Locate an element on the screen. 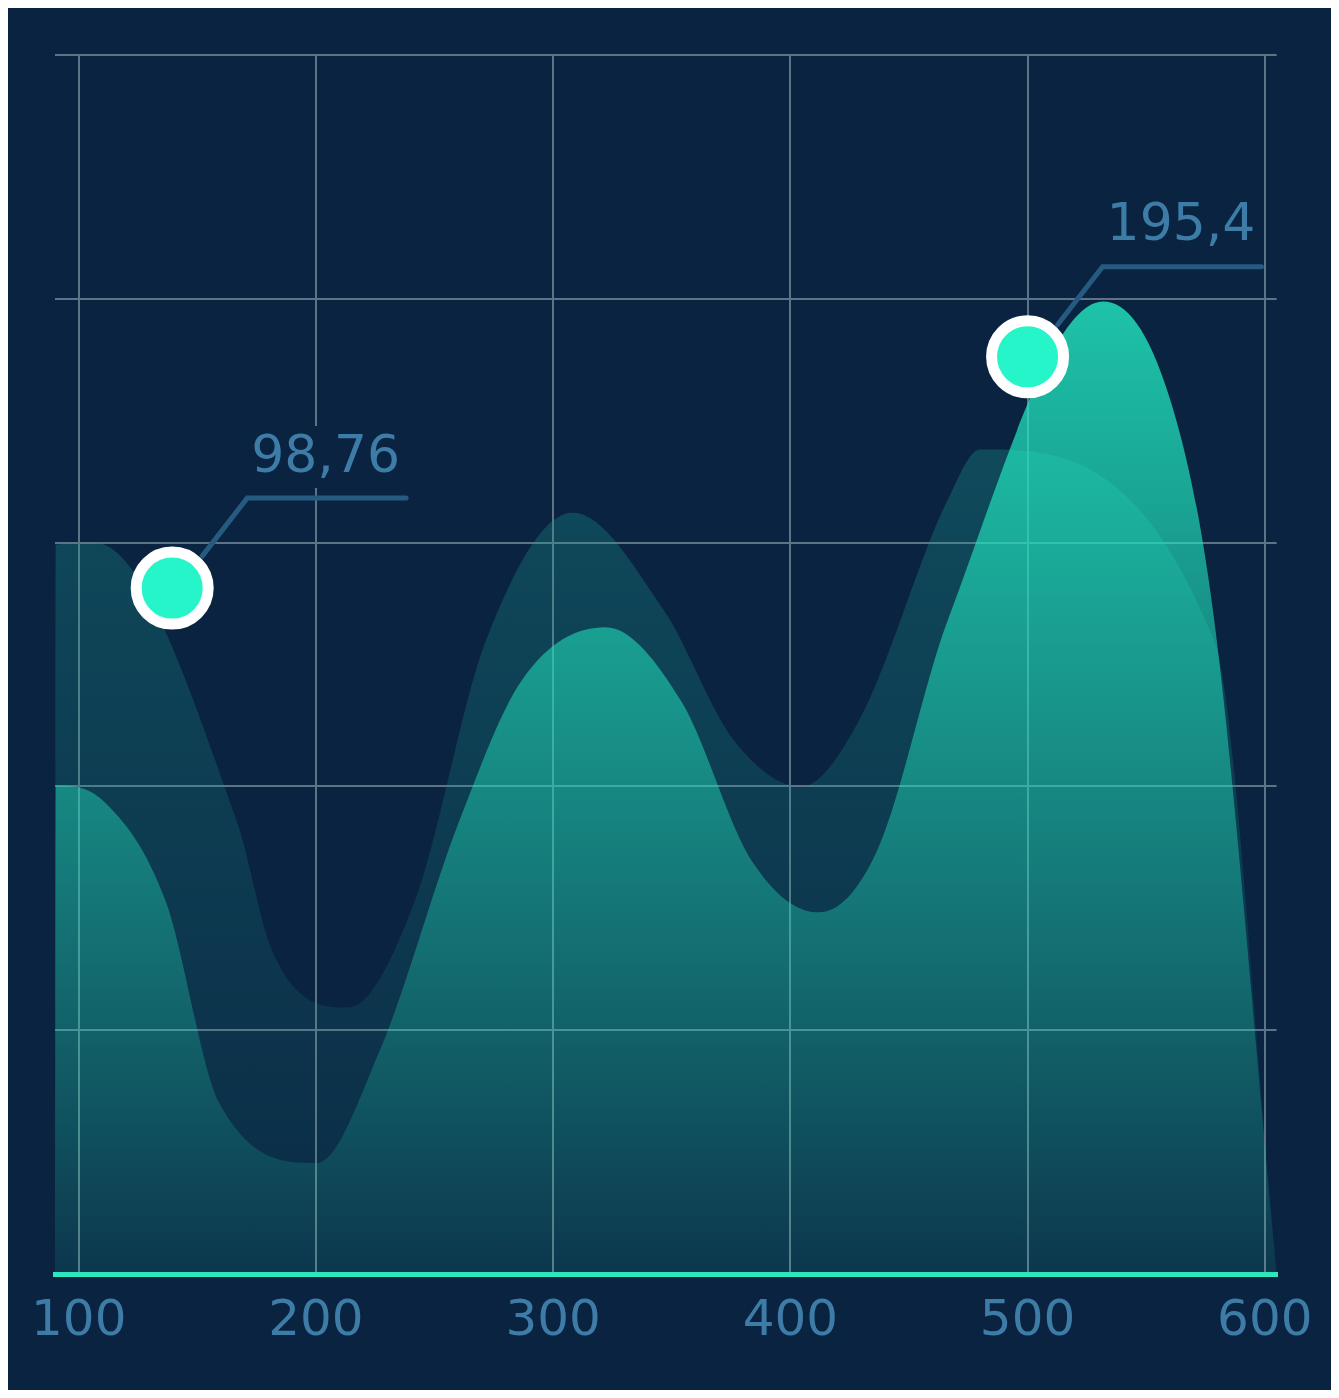  x-tick-label: 500 is located at coordinates (1027, 1317).